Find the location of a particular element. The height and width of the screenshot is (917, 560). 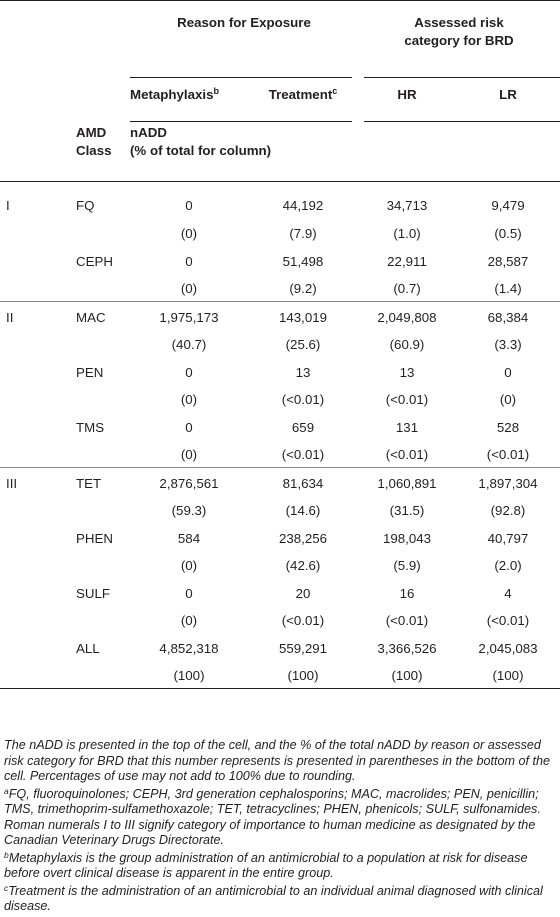

drug-class: TMS is located at coordinates (90, 427).